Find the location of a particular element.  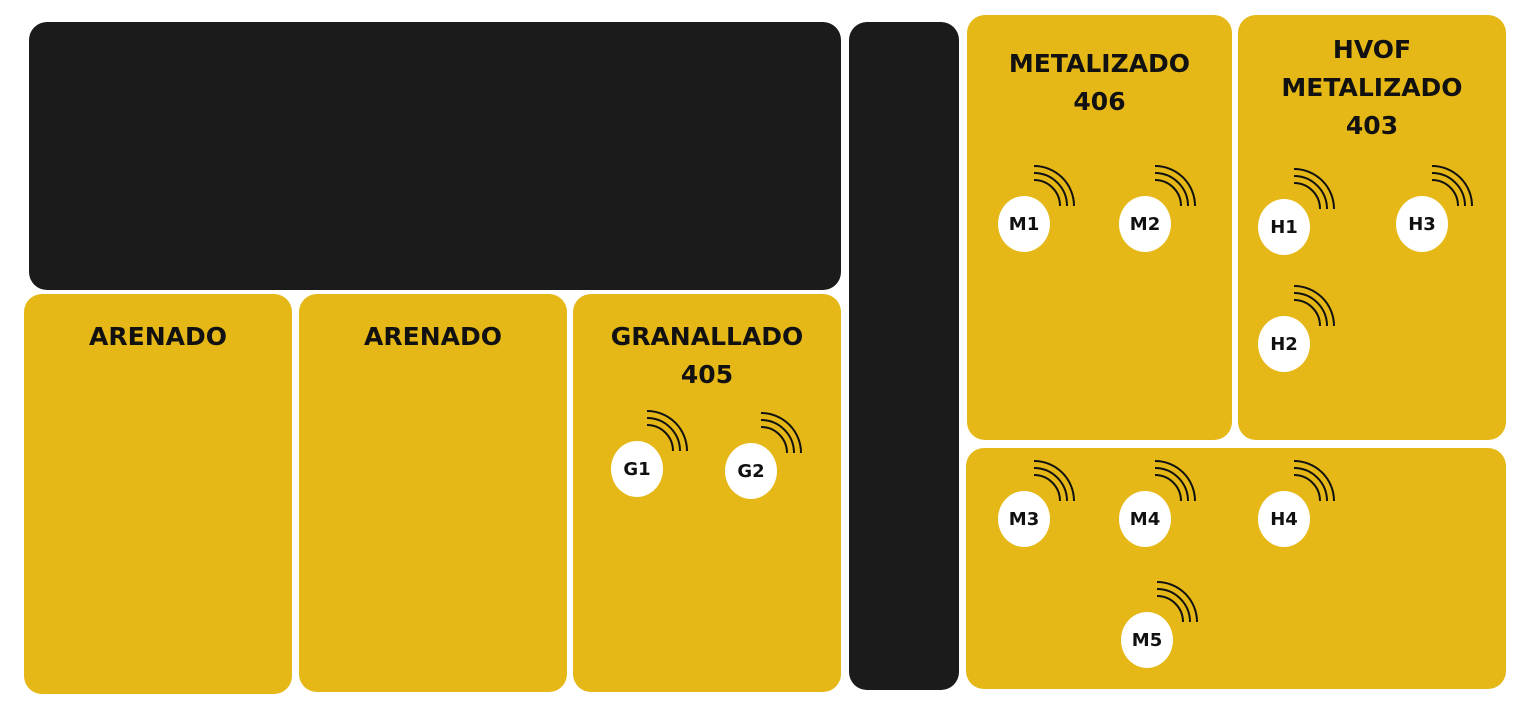

sensor-h2: H2 is located at coordinates (1297, 328).